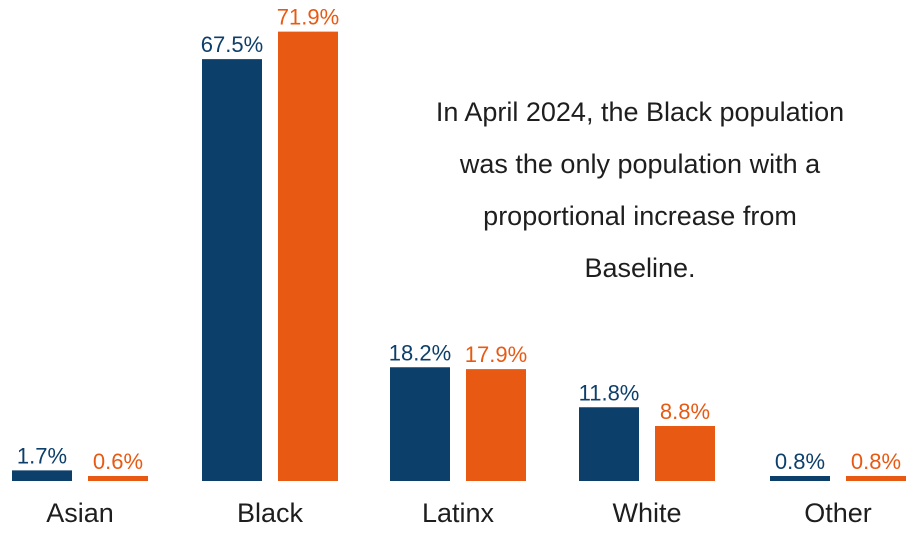  Describe the element at coordinates (496, 354) in the screenshot. I see `data-label-latinx-series-2: 17.9%` at that location.